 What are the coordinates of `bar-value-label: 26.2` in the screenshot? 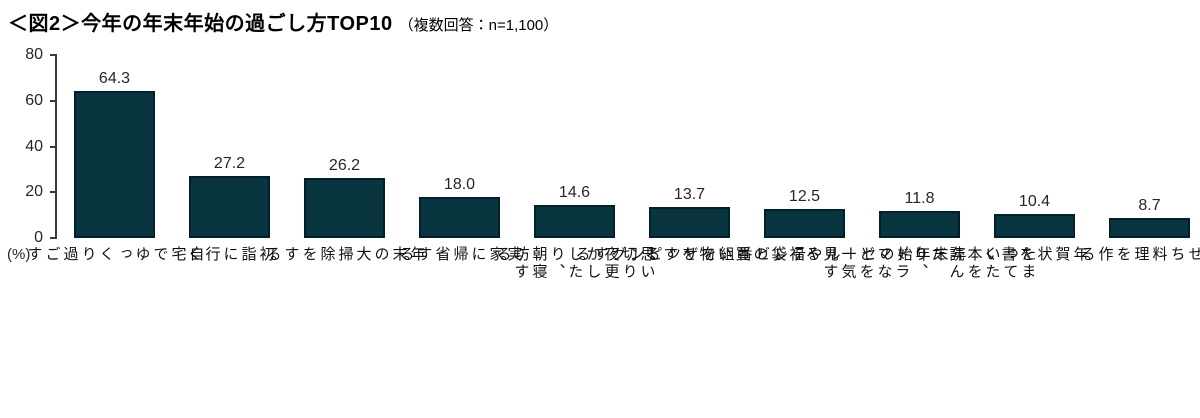 It's located at (344, 166).